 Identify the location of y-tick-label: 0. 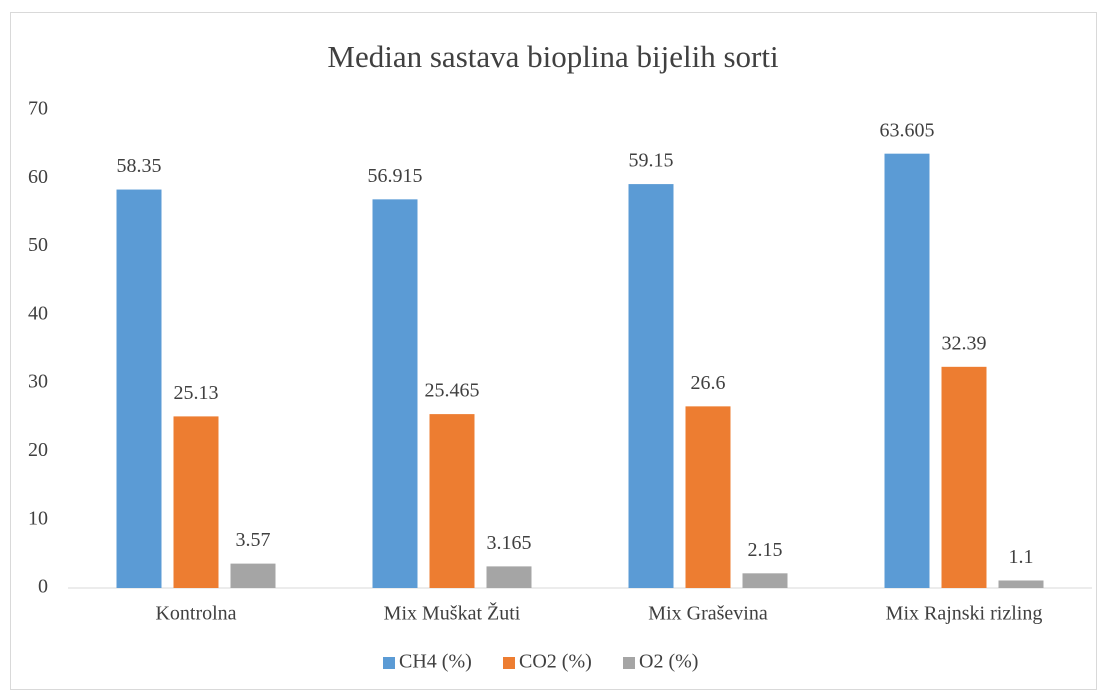
(43, 587).